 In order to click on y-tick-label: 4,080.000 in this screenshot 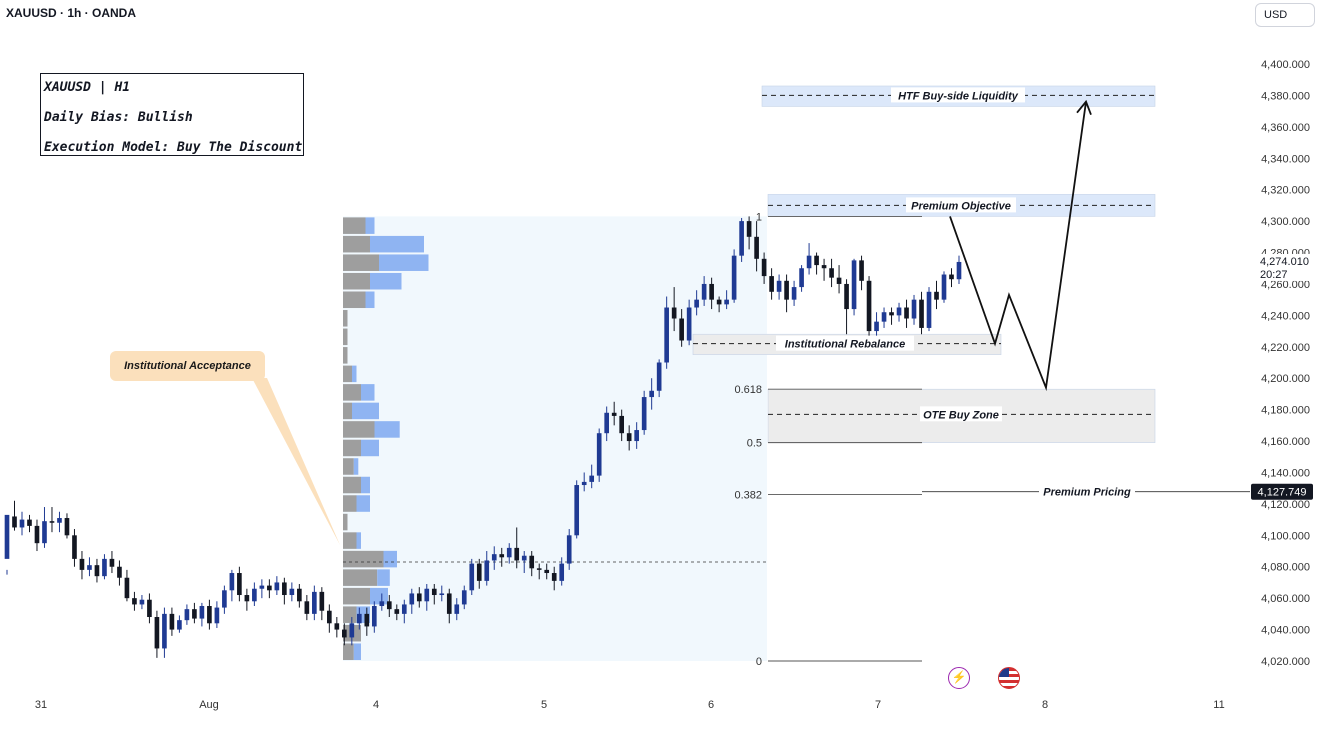, I will do `click(1285, 568)`.